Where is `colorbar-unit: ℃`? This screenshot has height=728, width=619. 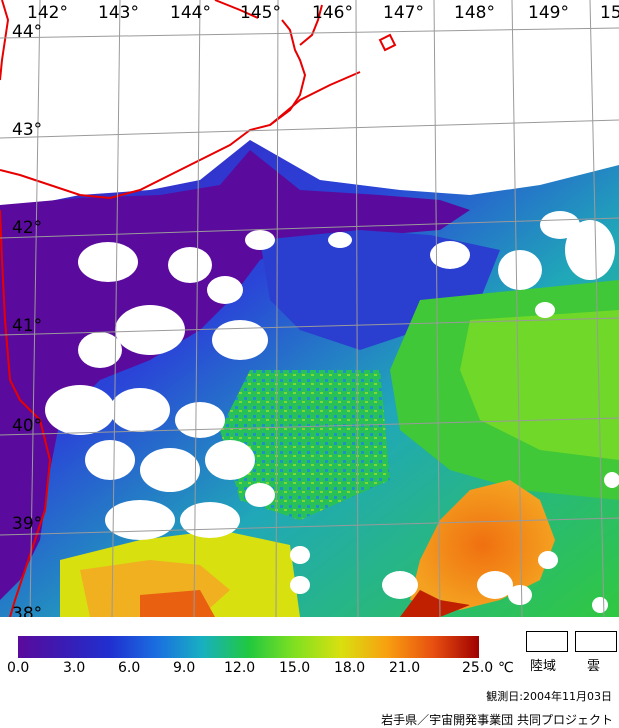 colorbar-unit: ℃ is located at coordinates (506, 668).